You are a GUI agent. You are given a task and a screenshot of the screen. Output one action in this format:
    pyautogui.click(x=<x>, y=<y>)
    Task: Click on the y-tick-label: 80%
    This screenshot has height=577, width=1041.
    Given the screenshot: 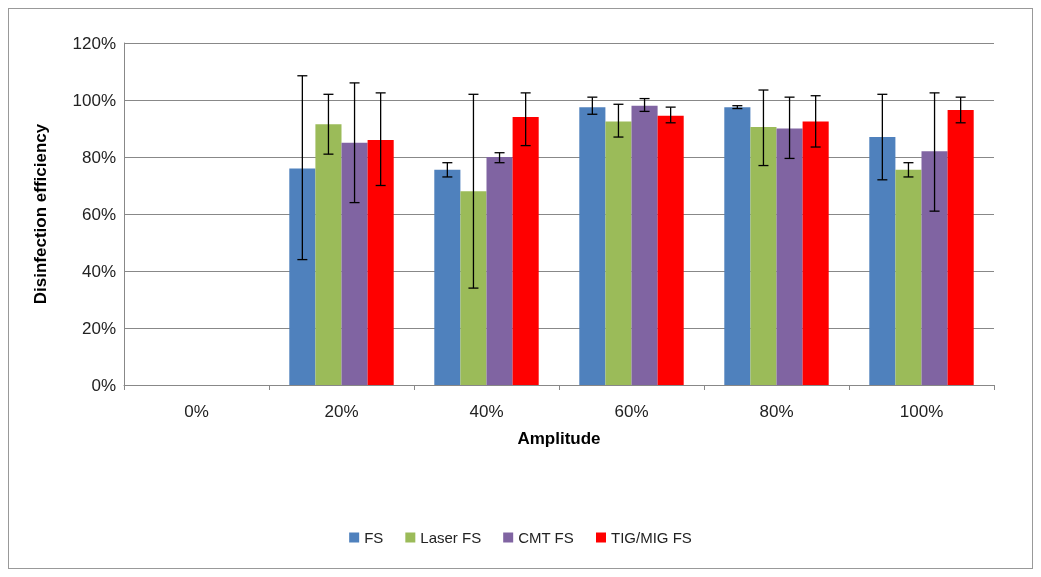 What is the action you would take?
    pyautogui.click(x=98, y=157)
    